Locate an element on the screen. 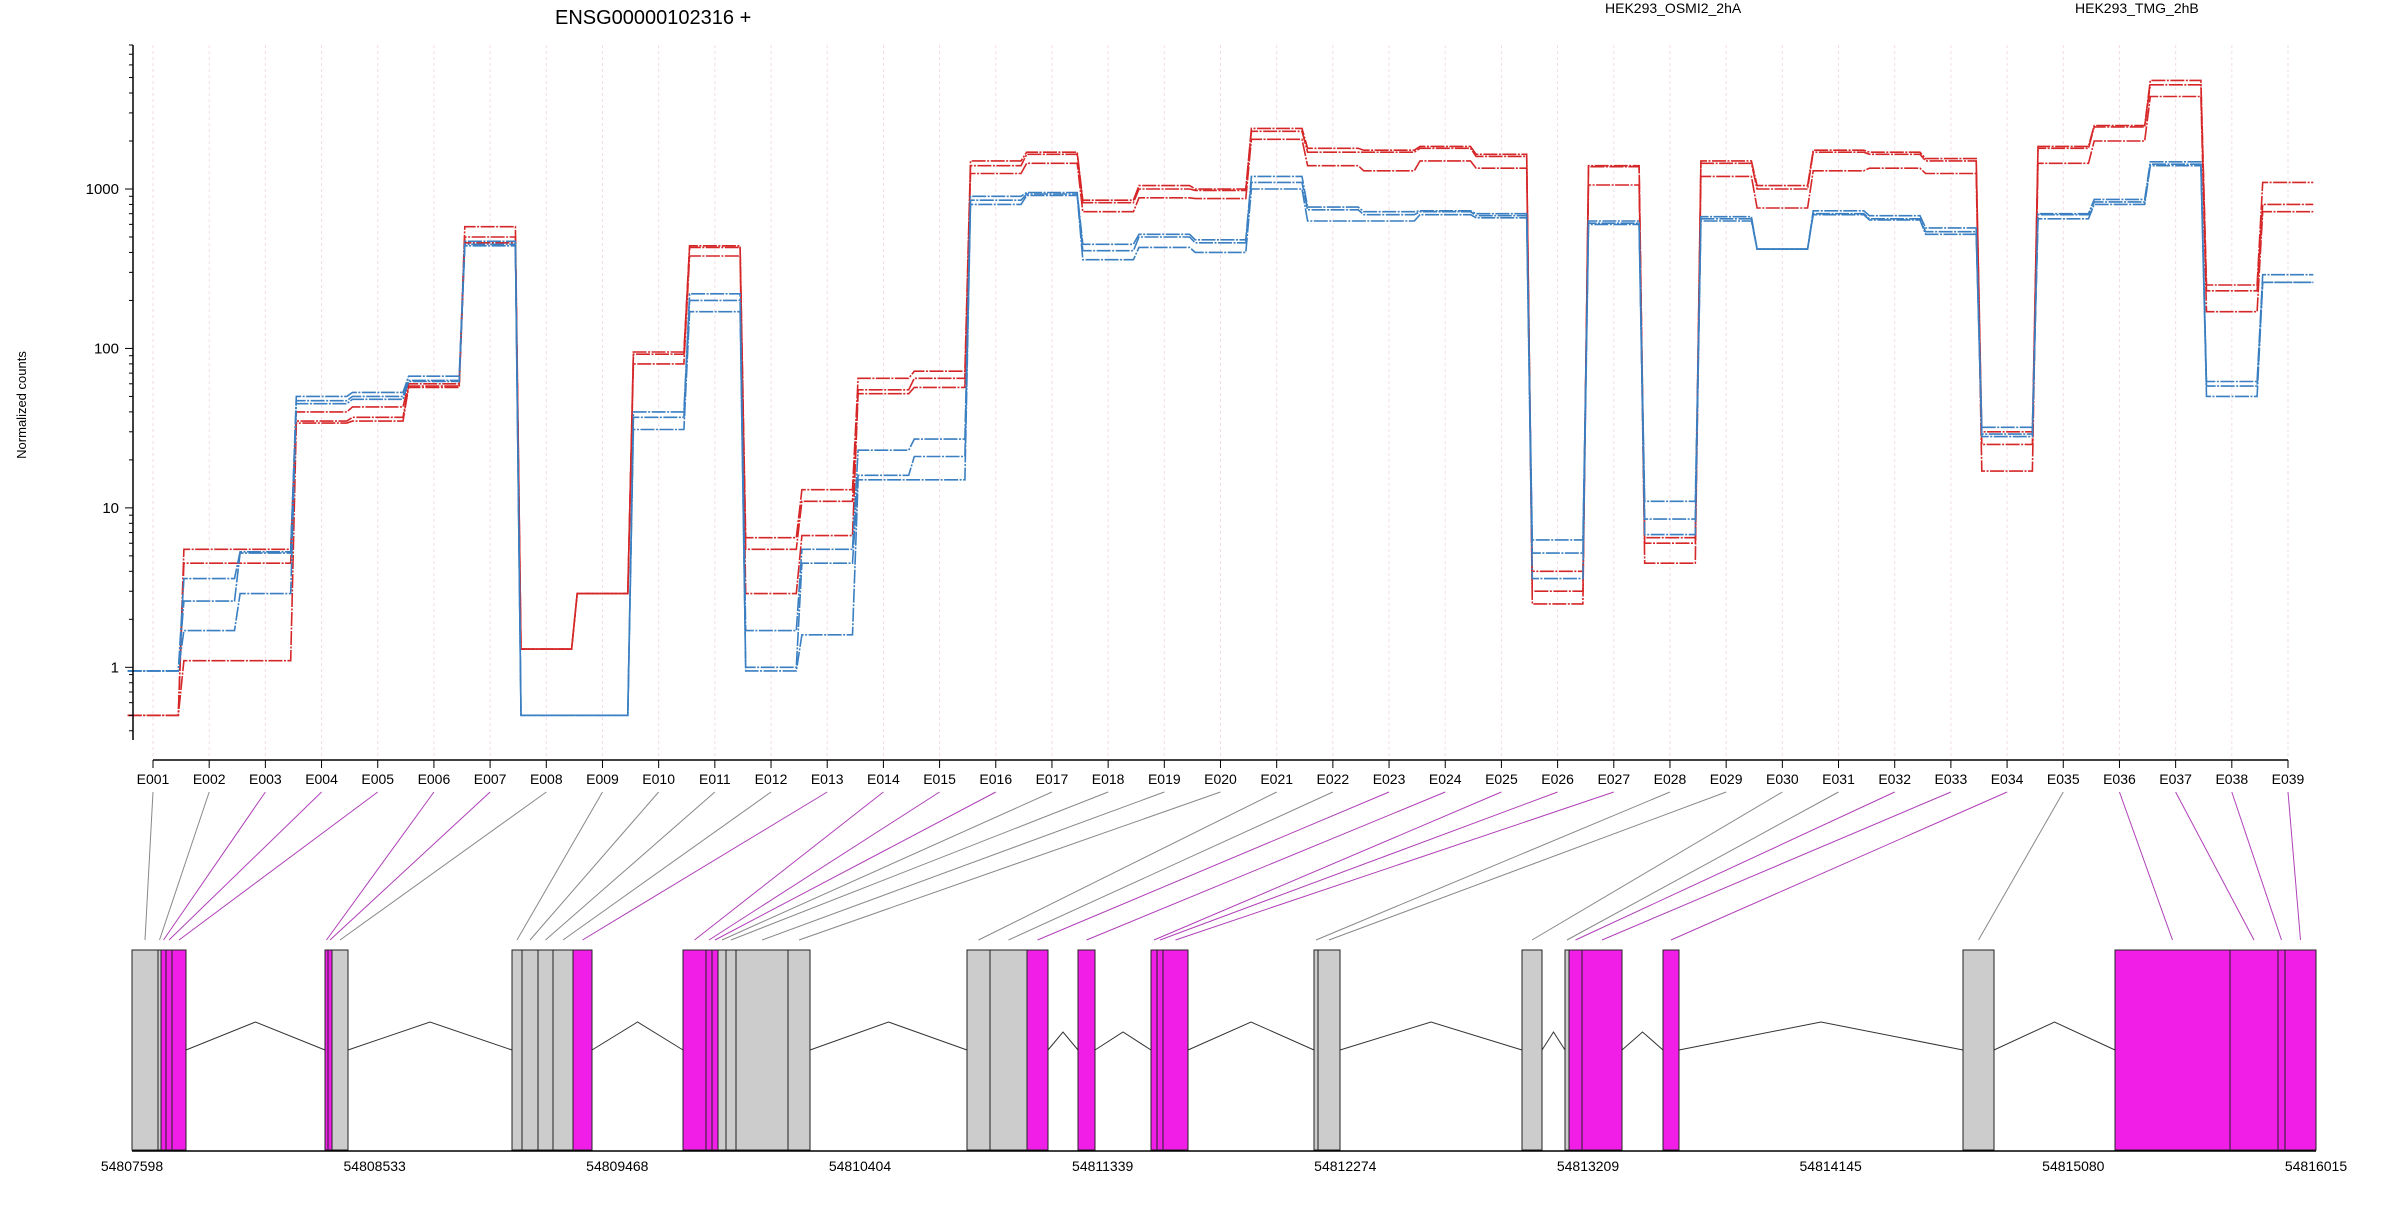 The height and width of the screenshot is (1205, 2400). exon-box-E031 is located at coordinates (1567, 1050).